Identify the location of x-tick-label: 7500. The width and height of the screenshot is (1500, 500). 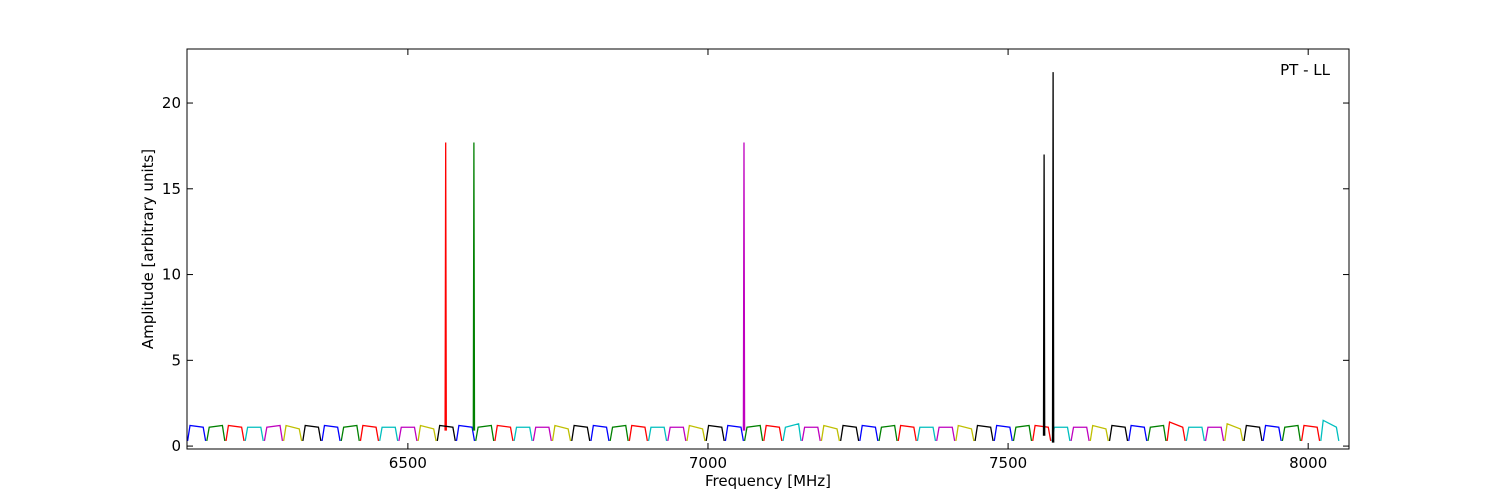
(1008, 463).